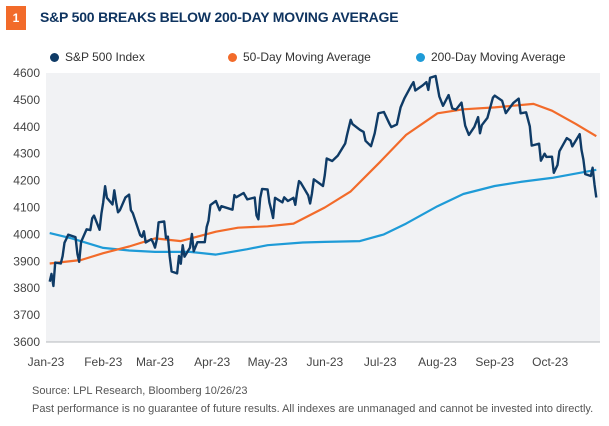  What do you see at coordinates (26, 154) in the screenshot?
I see `y-tick-label: 4300` at bounding box center [26, 154].